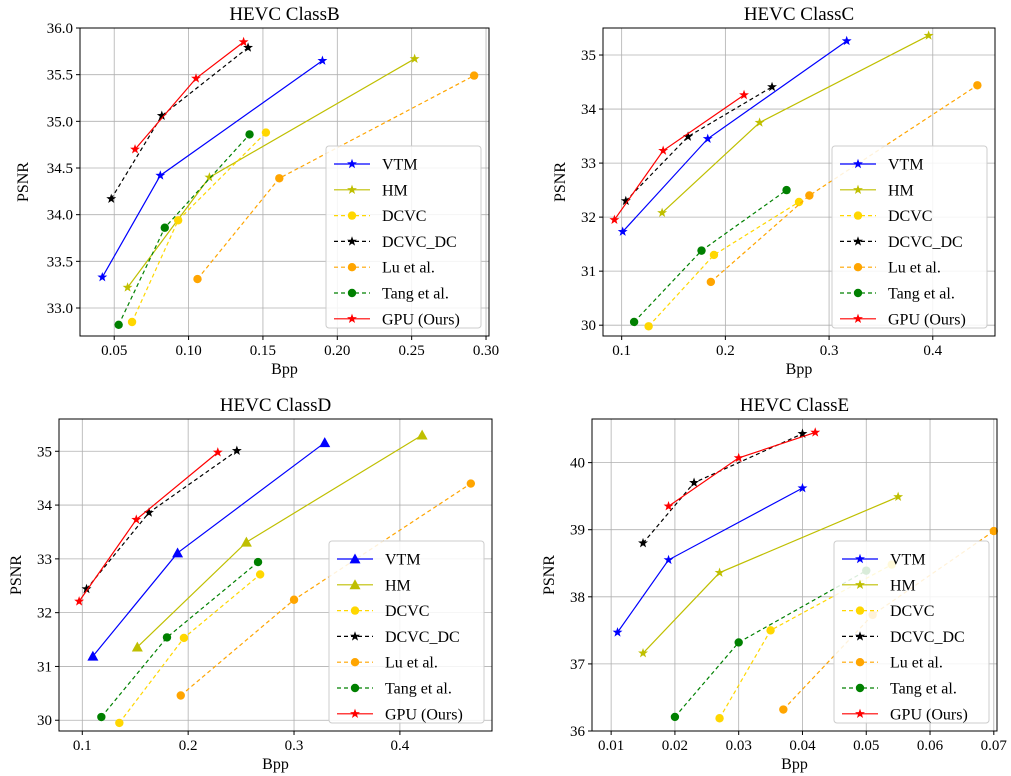 The height and width of the screenshot is (776, 1011). What do you see at coordinates (675, 746) in the screenshot?
I see `x-tick-label: 0.02` at bounding box center [675, 746].